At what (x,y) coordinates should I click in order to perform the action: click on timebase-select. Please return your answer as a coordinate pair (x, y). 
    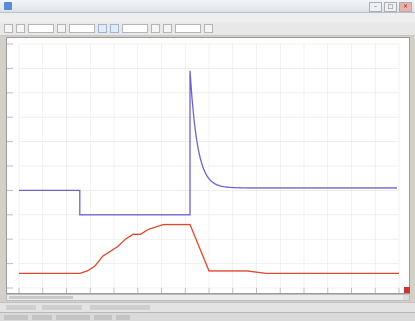
    Looking at the image, I should click on (82, 28).